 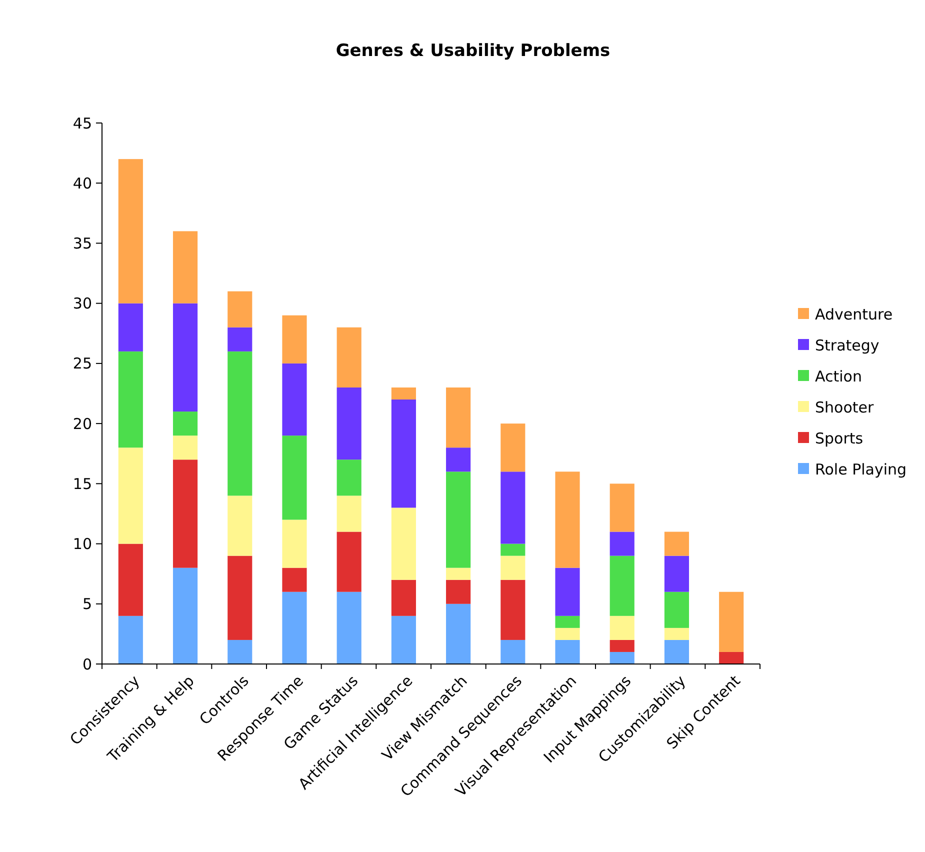 I want to click on y-tick-label: 20, so click(x=82, y=423).